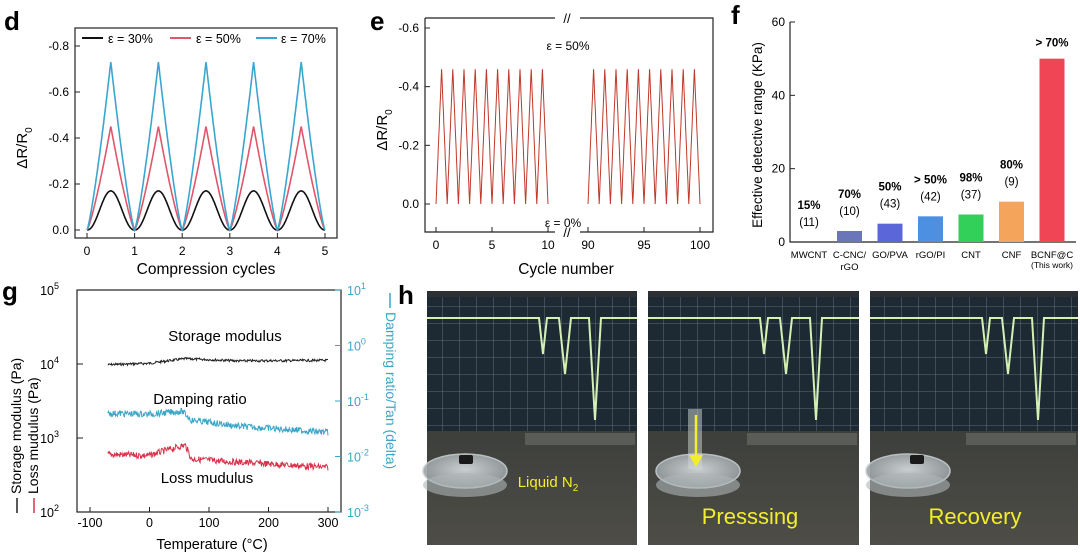 This screenshot has height=553, width=1080. I want to click on panel-e-annotation-bottom: ε = 0%, so click(563, 223).